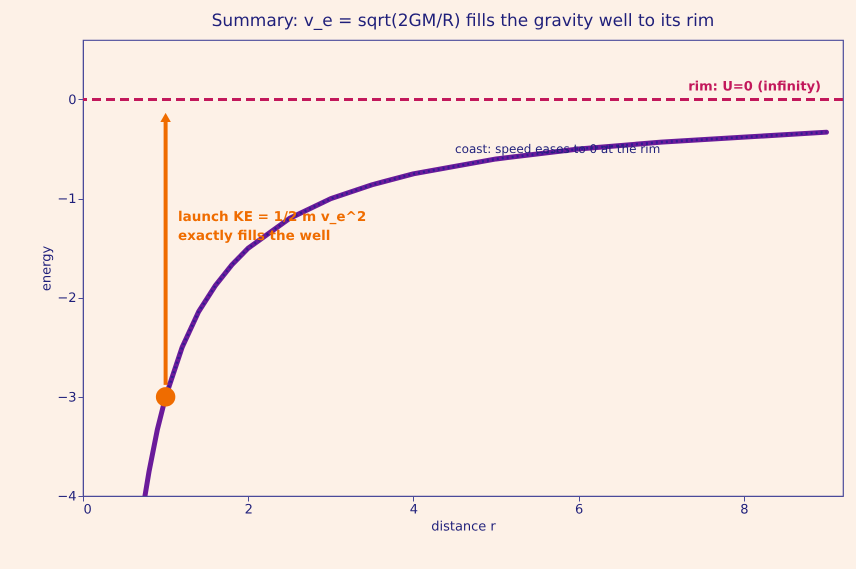 The width and height of the screenshot is (856, 569). I want to click on y-tick-label: 0, so click(72, 100).